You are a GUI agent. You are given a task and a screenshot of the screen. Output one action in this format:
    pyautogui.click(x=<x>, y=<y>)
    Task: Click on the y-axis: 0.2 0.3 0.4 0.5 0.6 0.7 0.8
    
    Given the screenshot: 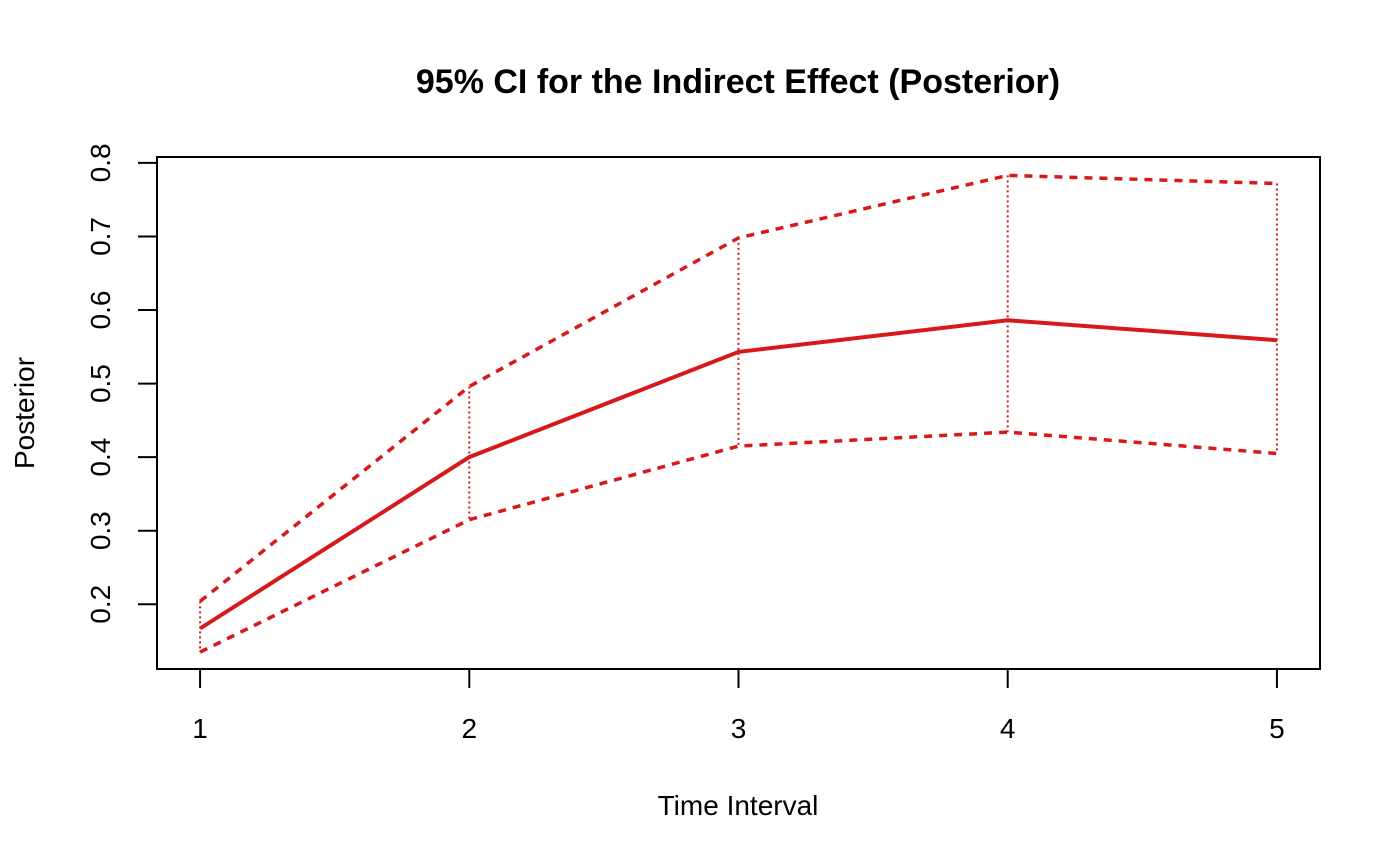 What is the action you would take?
    pyautogui.click(x=121, y=383)
    